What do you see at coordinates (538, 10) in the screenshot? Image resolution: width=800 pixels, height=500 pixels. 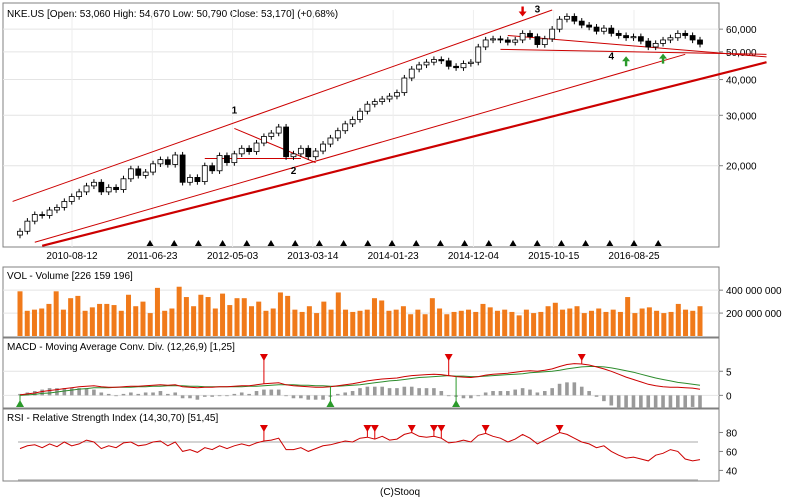 I see `wave-label-3: 3` at bounding box center [538, 10].